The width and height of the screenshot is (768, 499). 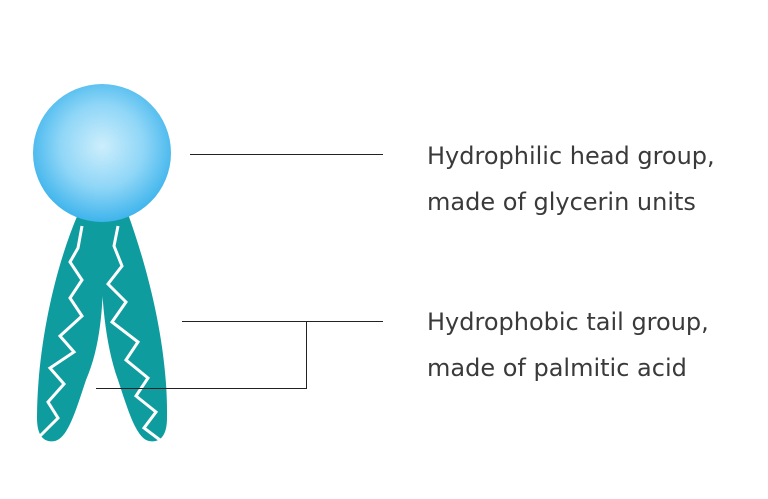 What do you see at coordinates (133, 333) in the screenshot?
I see `right-tail-chain` at bounding box center [133, 333].